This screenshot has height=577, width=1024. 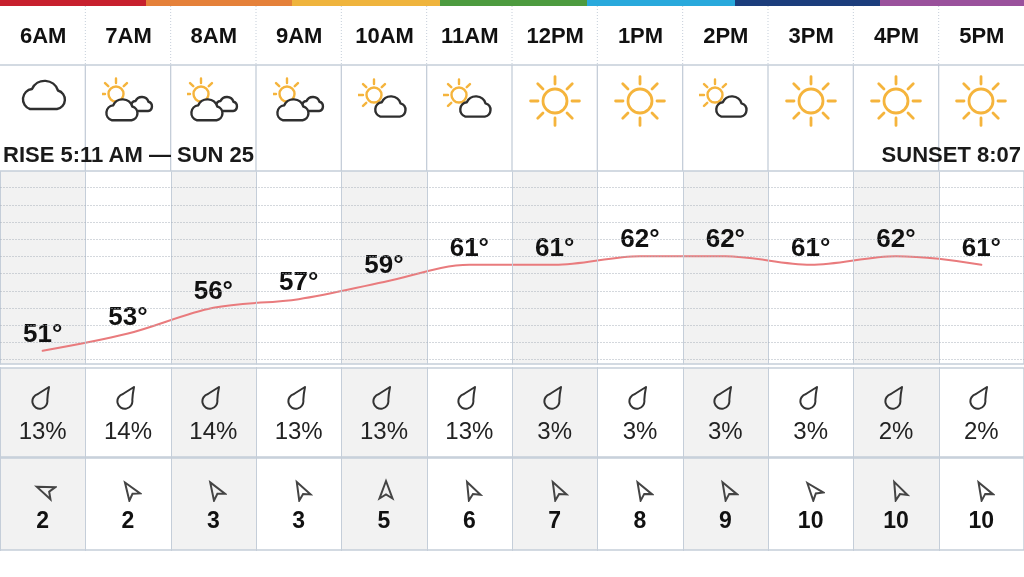 I want to click on data-label: 59°, so click(x=384, y=263).